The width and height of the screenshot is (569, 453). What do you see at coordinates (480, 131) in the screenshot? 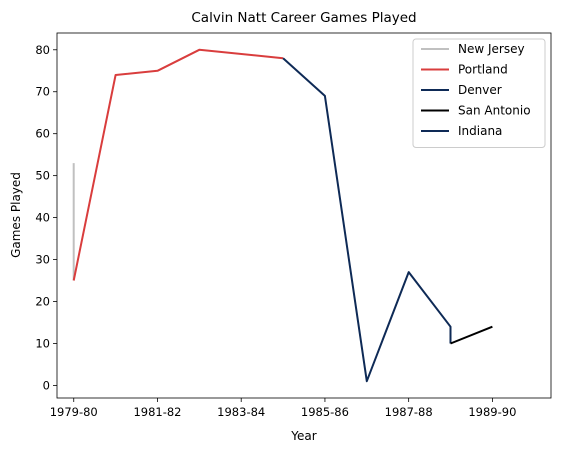
I see `legend-label-4: Indiana` at bounding box center [480, 131].